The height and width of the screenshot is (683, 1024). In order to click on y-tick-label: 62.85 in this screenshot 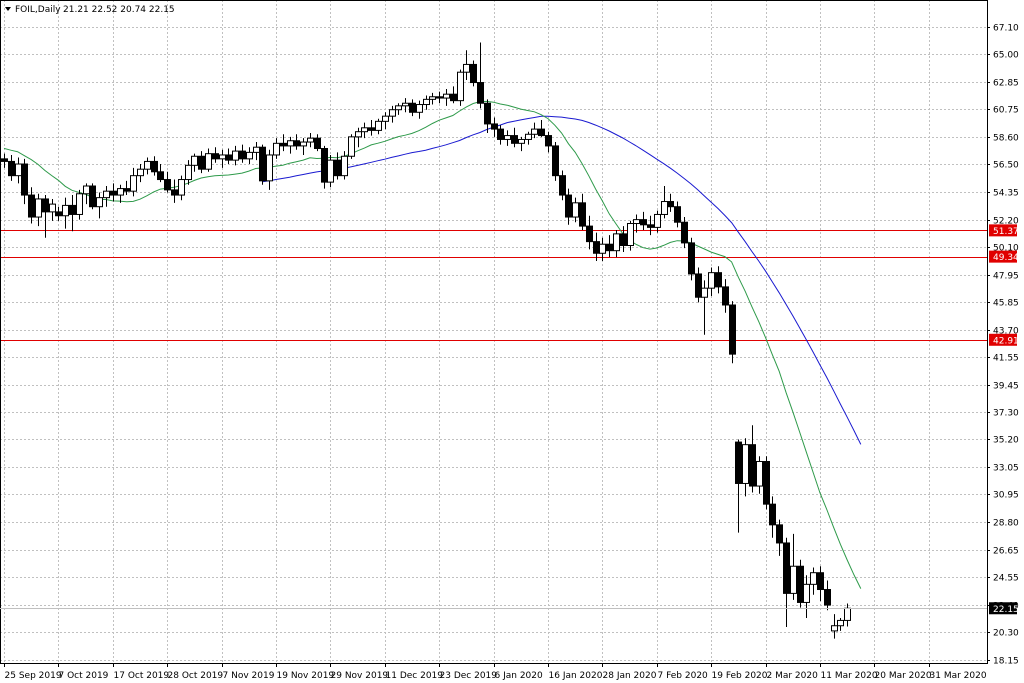, I will do `click(1006, 84)`.